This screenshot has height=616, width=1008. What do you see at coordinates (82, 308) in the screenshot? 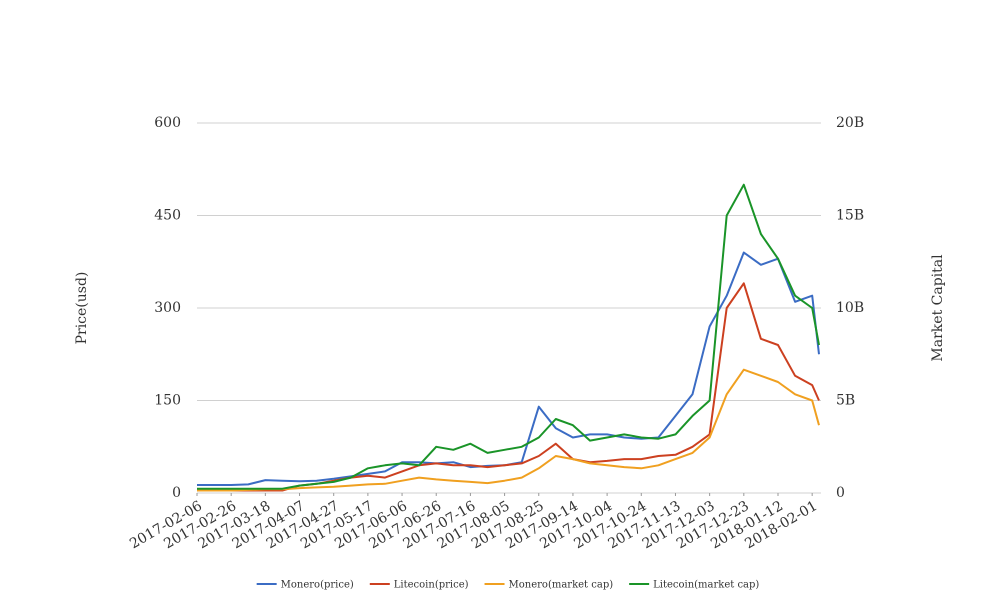
I see `y-axis-label: Price(usd)` at bounding box center [82, 308].